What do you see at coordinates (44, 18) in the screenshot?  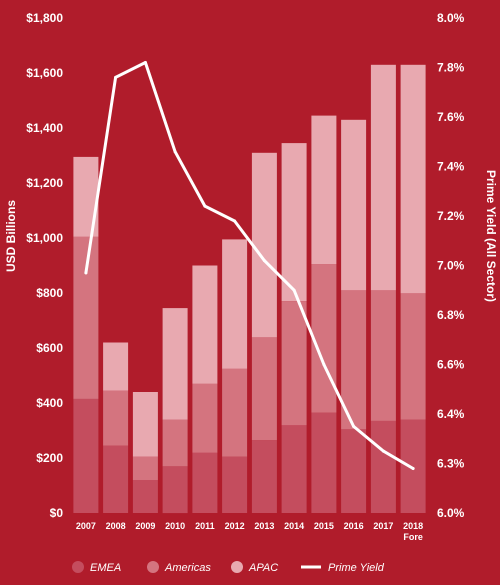 I see `y-tick-label: $1,800` at bounding box center [44, 18].